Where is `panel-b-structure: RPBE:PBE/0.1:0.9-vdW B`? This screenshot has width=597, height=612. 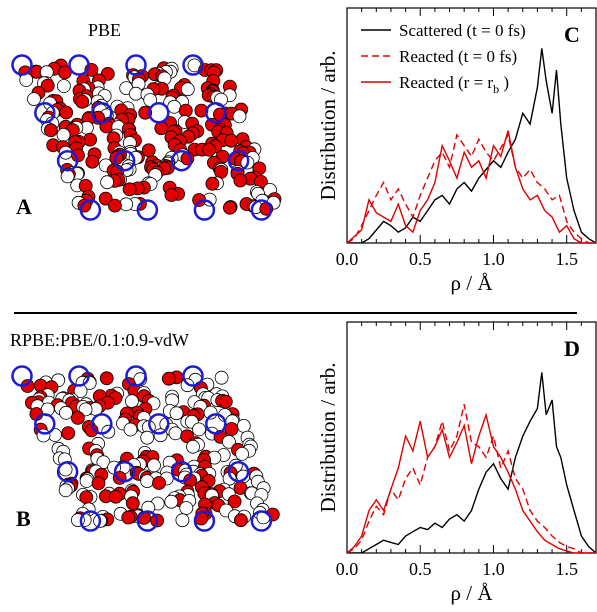 panel-b-structure: RPBE:PBE/0.1:0.9-vdW B is located at coordinates (144, 430).